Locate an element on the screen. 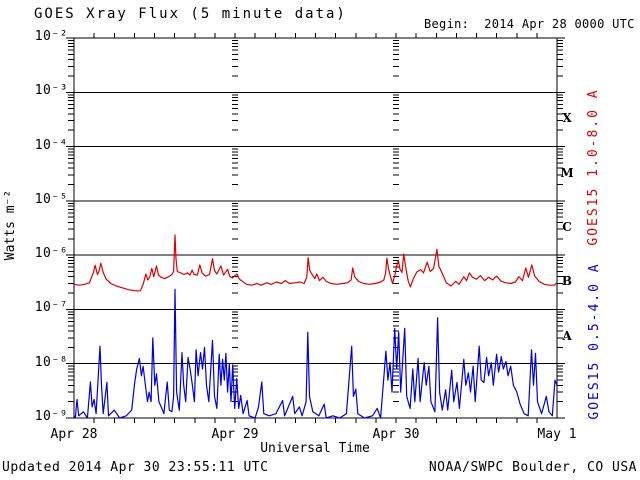 The image size is (640, 480). flare-class-m: M is located at coordinates (567, 173).